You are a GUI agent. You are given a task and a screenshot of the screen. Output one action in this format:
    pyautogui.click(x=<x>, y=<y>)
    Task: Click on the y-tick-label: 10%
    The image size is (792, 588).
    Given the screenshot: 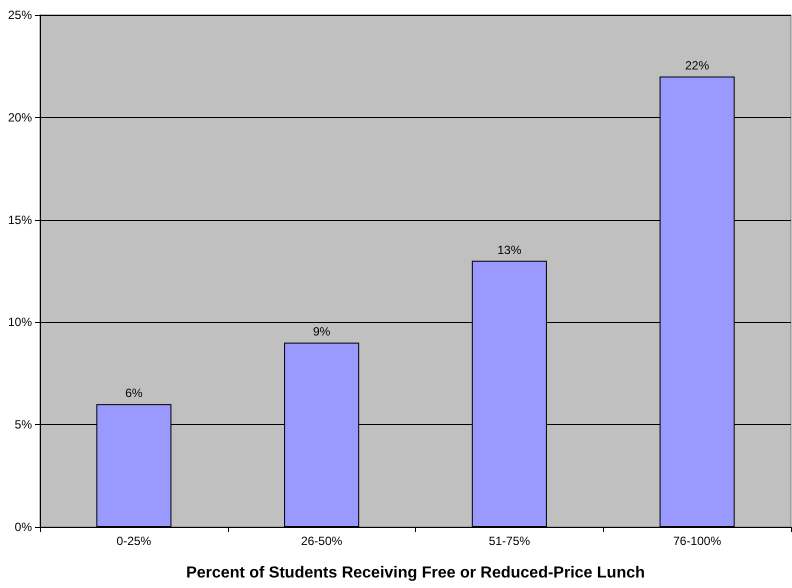 What is the action you would take?
    pyautogui.click(x=20, y=322)
    